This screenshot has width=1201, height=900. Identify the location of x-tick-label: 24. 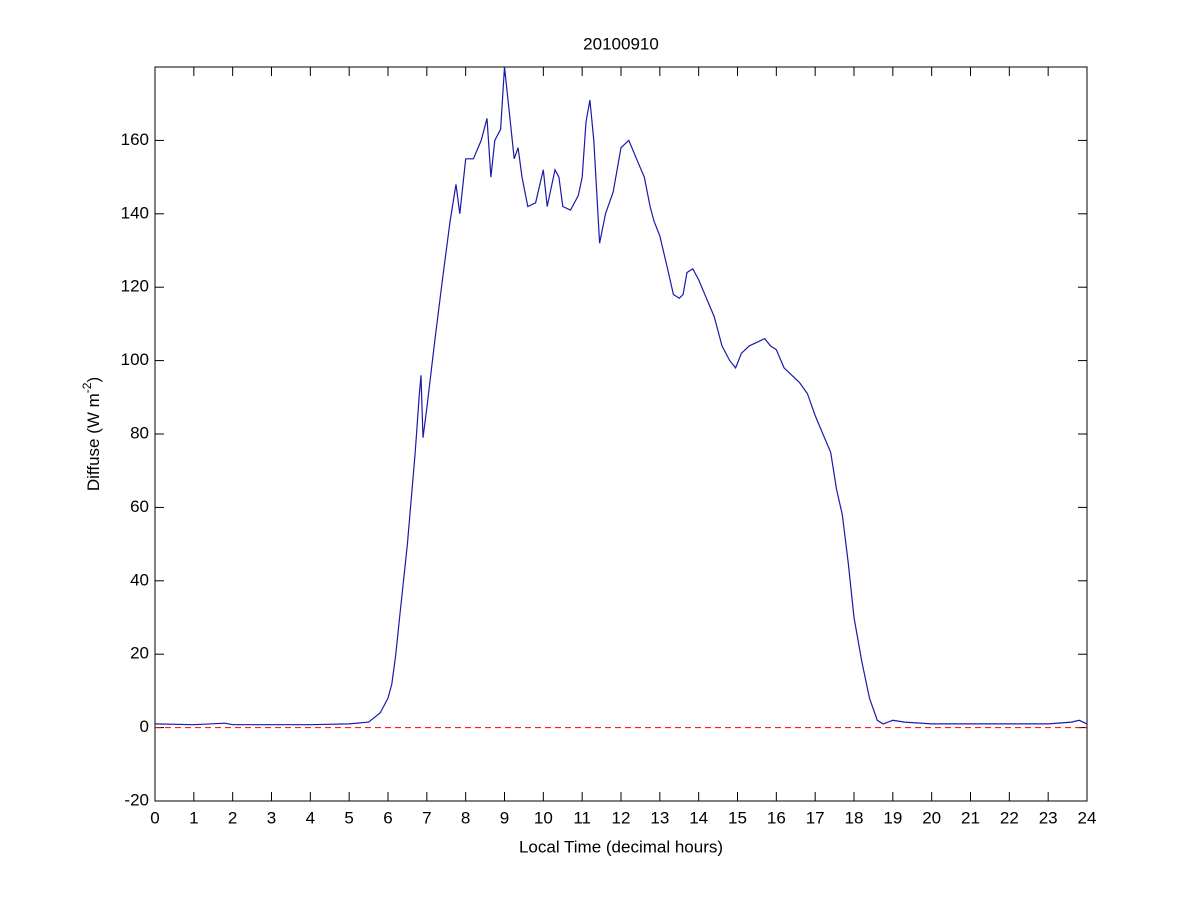
(1087, 817).